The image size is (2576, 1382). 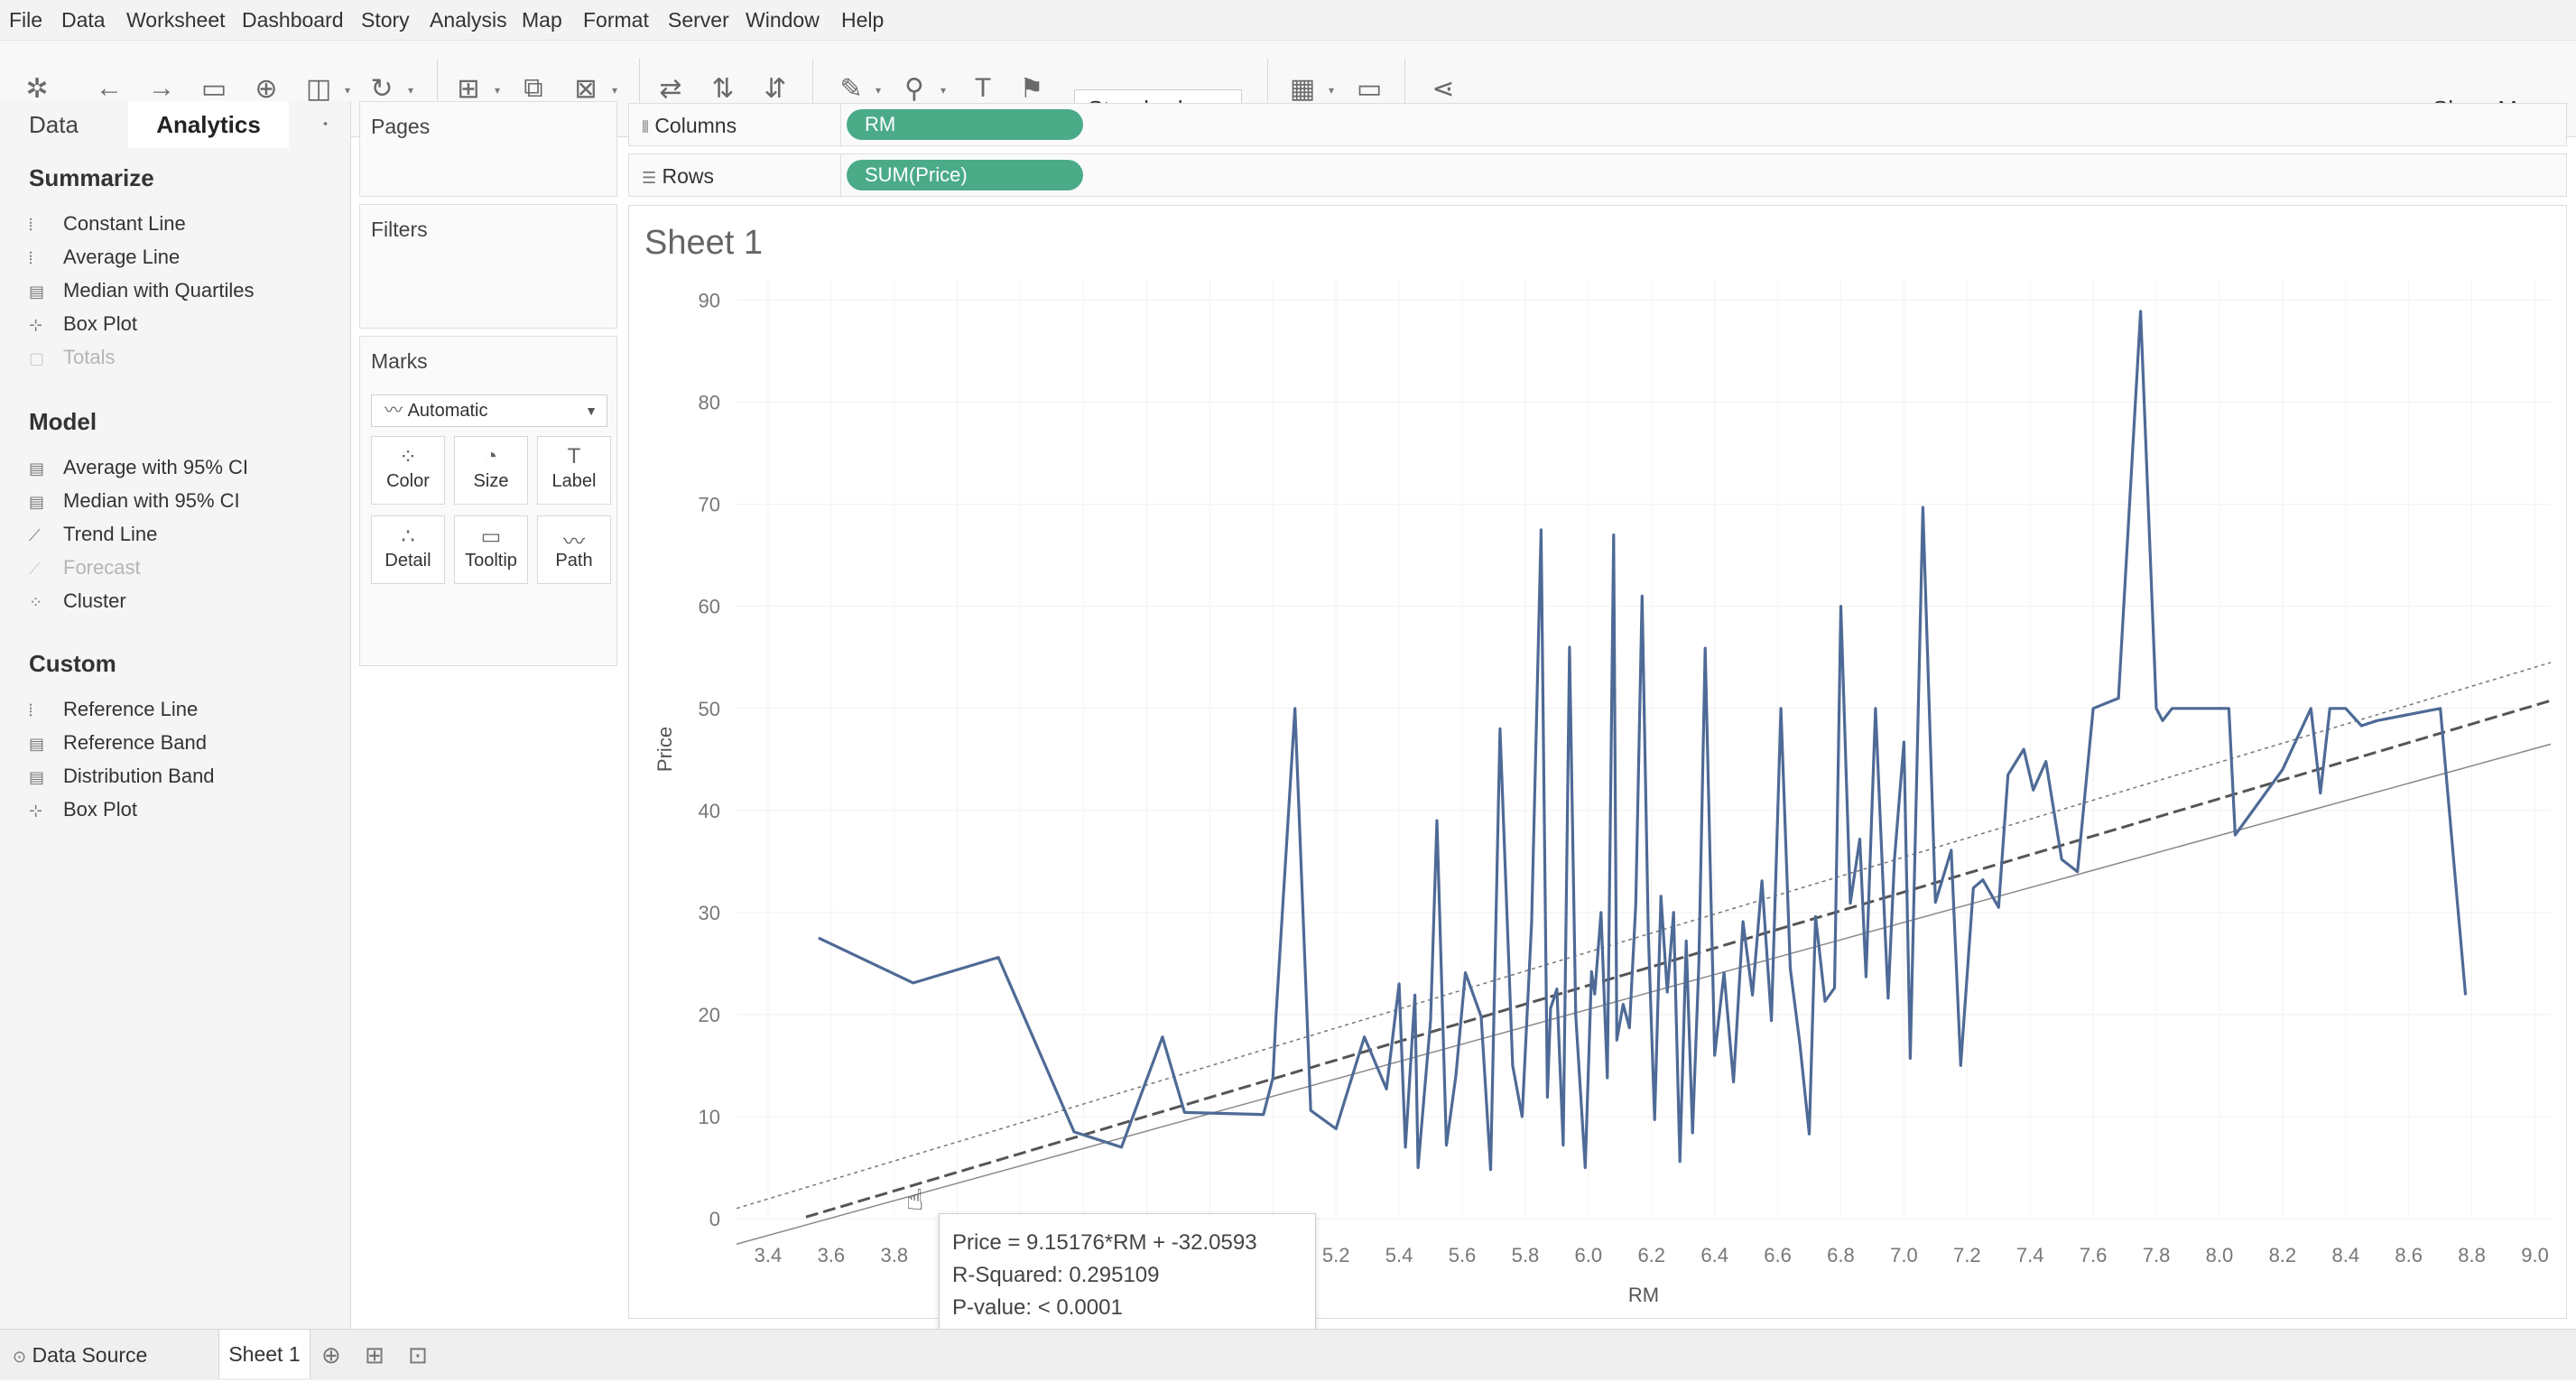 What do you see at coordinates (574, 549) in the screenshot?
I see `marks-path-button: 〰 Path` at bounding box center [574, 549].